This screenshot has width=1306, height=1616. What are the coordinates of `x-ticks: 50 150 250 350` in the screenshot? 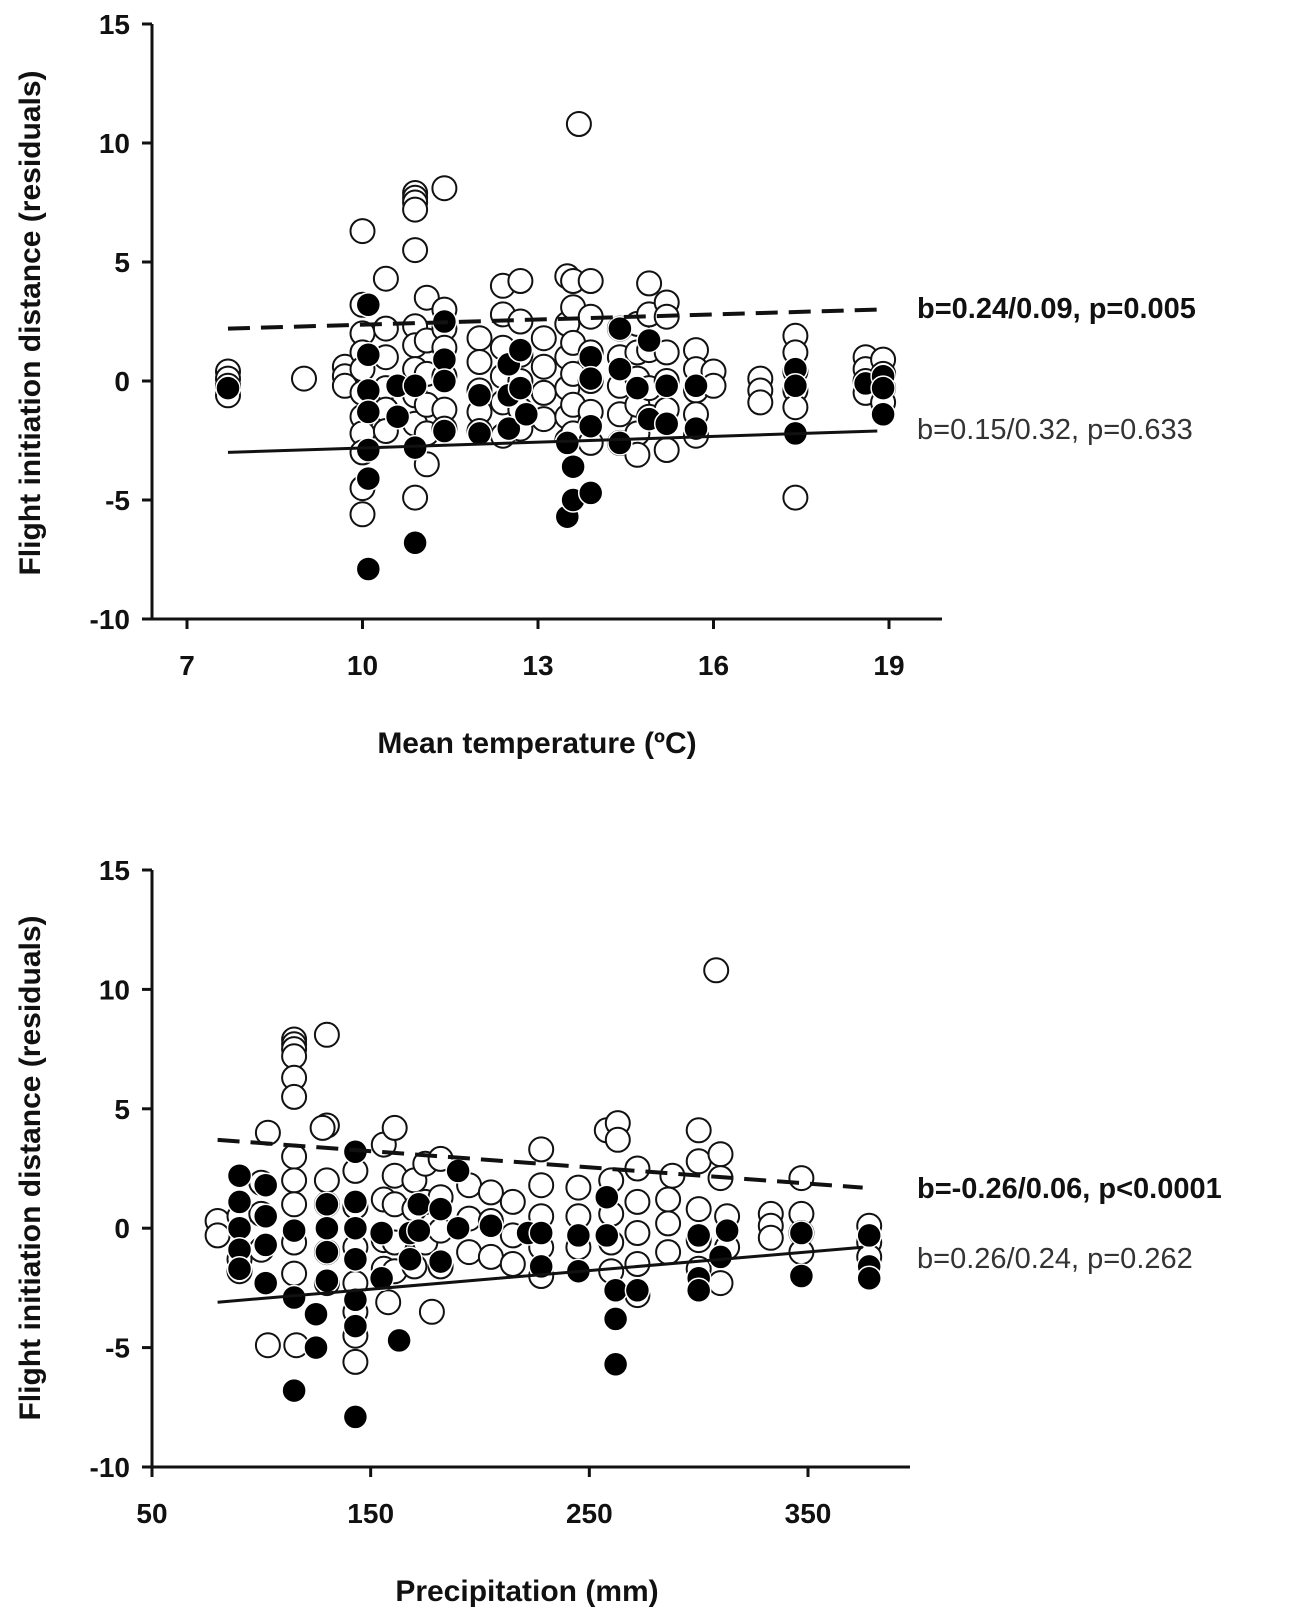 It's located at (483, 1498).